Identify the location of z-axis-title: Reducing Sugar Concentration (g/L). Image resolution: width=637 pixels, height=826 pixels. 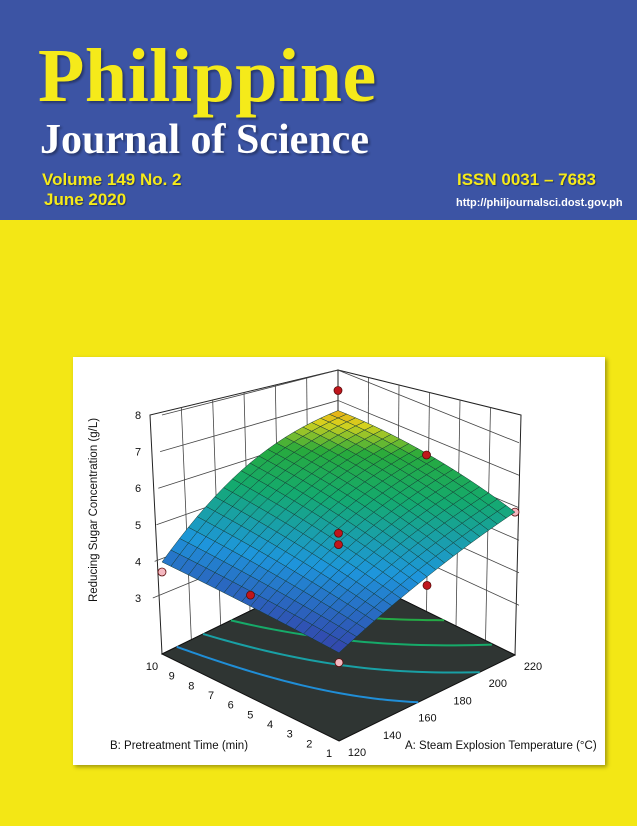
(94, 510).